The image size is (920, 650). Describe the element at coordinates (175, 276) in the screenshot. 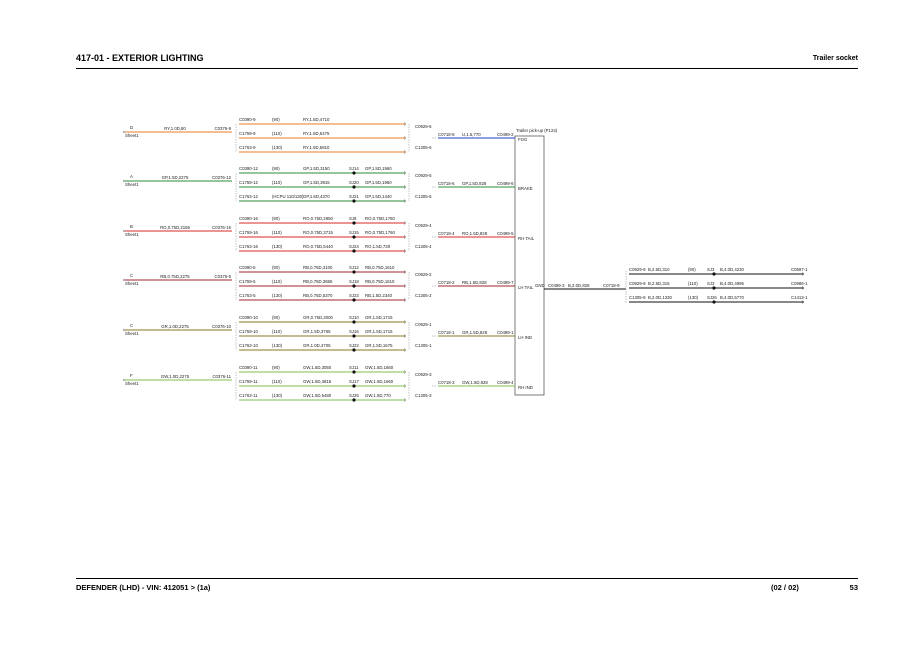

I see `input-wire-label: RB,0.75D,2275` at that location.